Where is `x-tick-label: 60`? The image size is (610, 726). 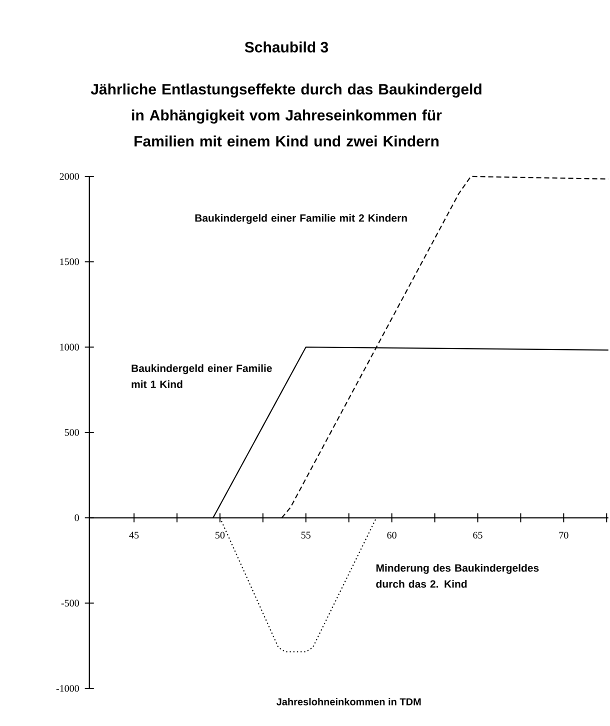
x-tick-label: 60 is located at coordinates (391, 535).